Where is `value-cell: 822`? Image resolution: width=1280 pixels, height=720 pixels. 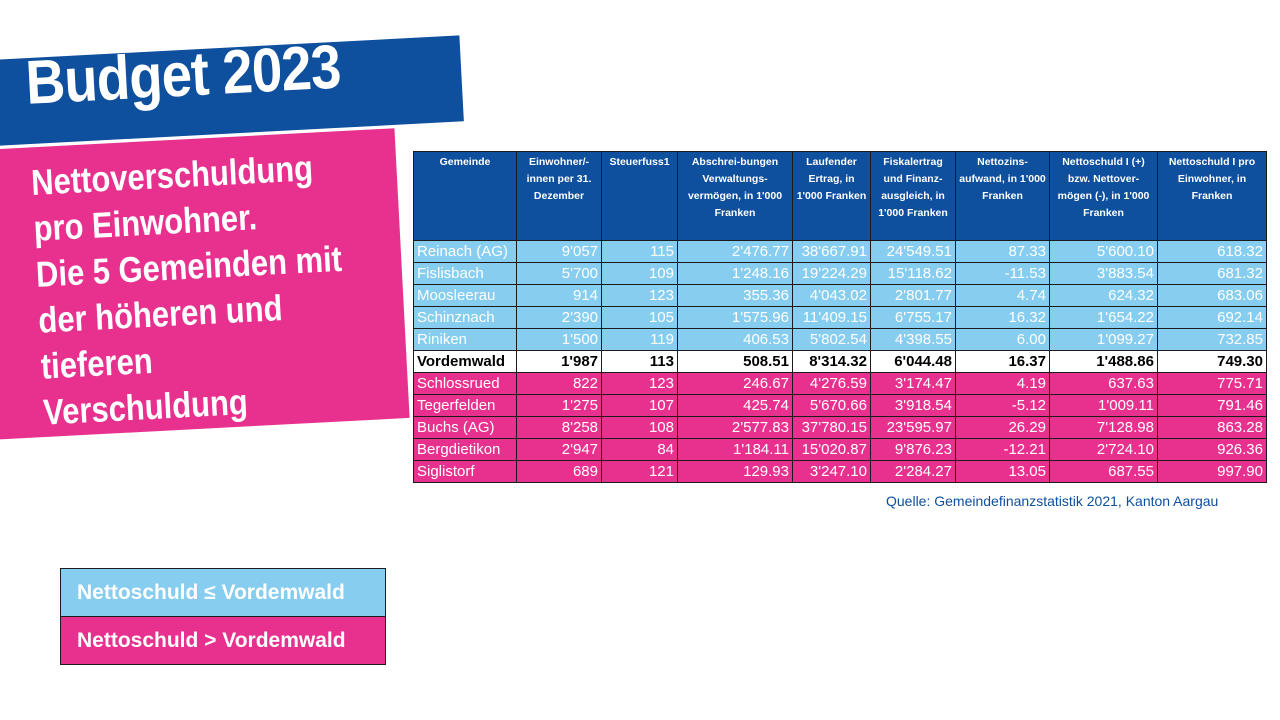 value-cell: 822 is located at coordinates (559, 383).